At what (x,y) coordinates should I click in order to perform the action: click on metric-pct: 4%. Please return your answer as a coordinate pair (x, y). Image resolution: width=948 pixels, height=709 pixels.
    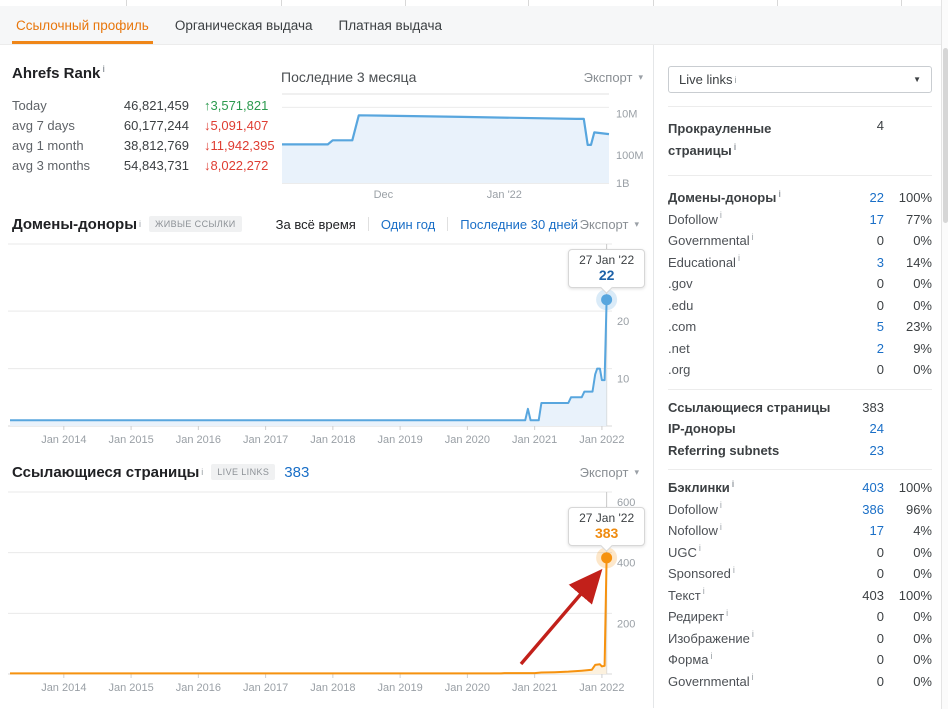
    Looking at the image, I should click on (922, 531).